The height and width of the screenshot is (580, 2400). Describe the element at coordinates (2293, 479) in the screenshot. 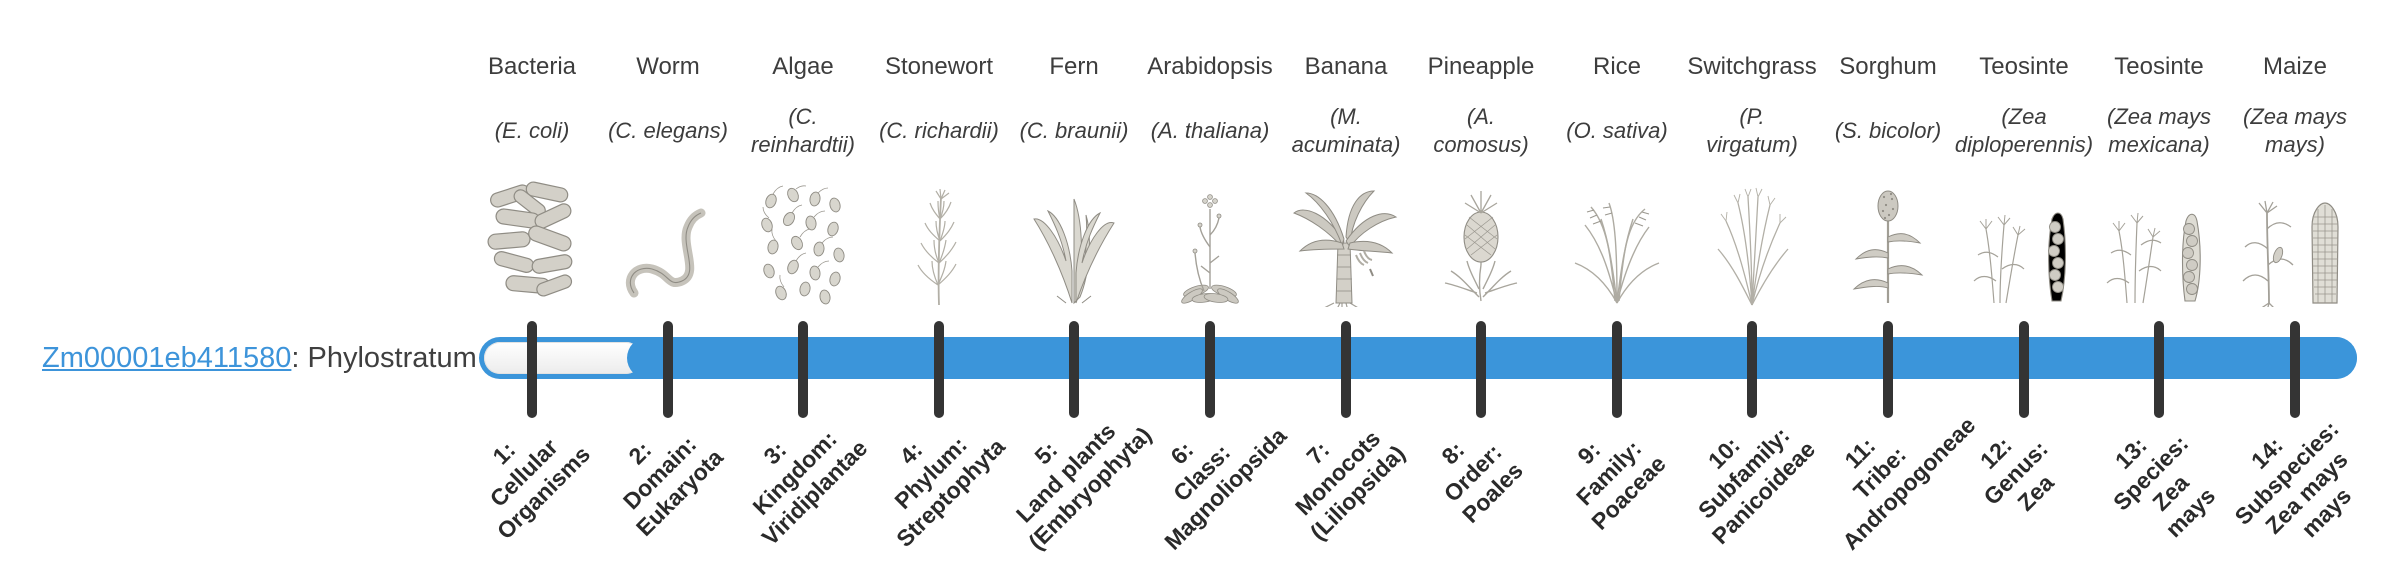

I see `stratum-label: 14: Subspecies: Zea mays mays` at that location.